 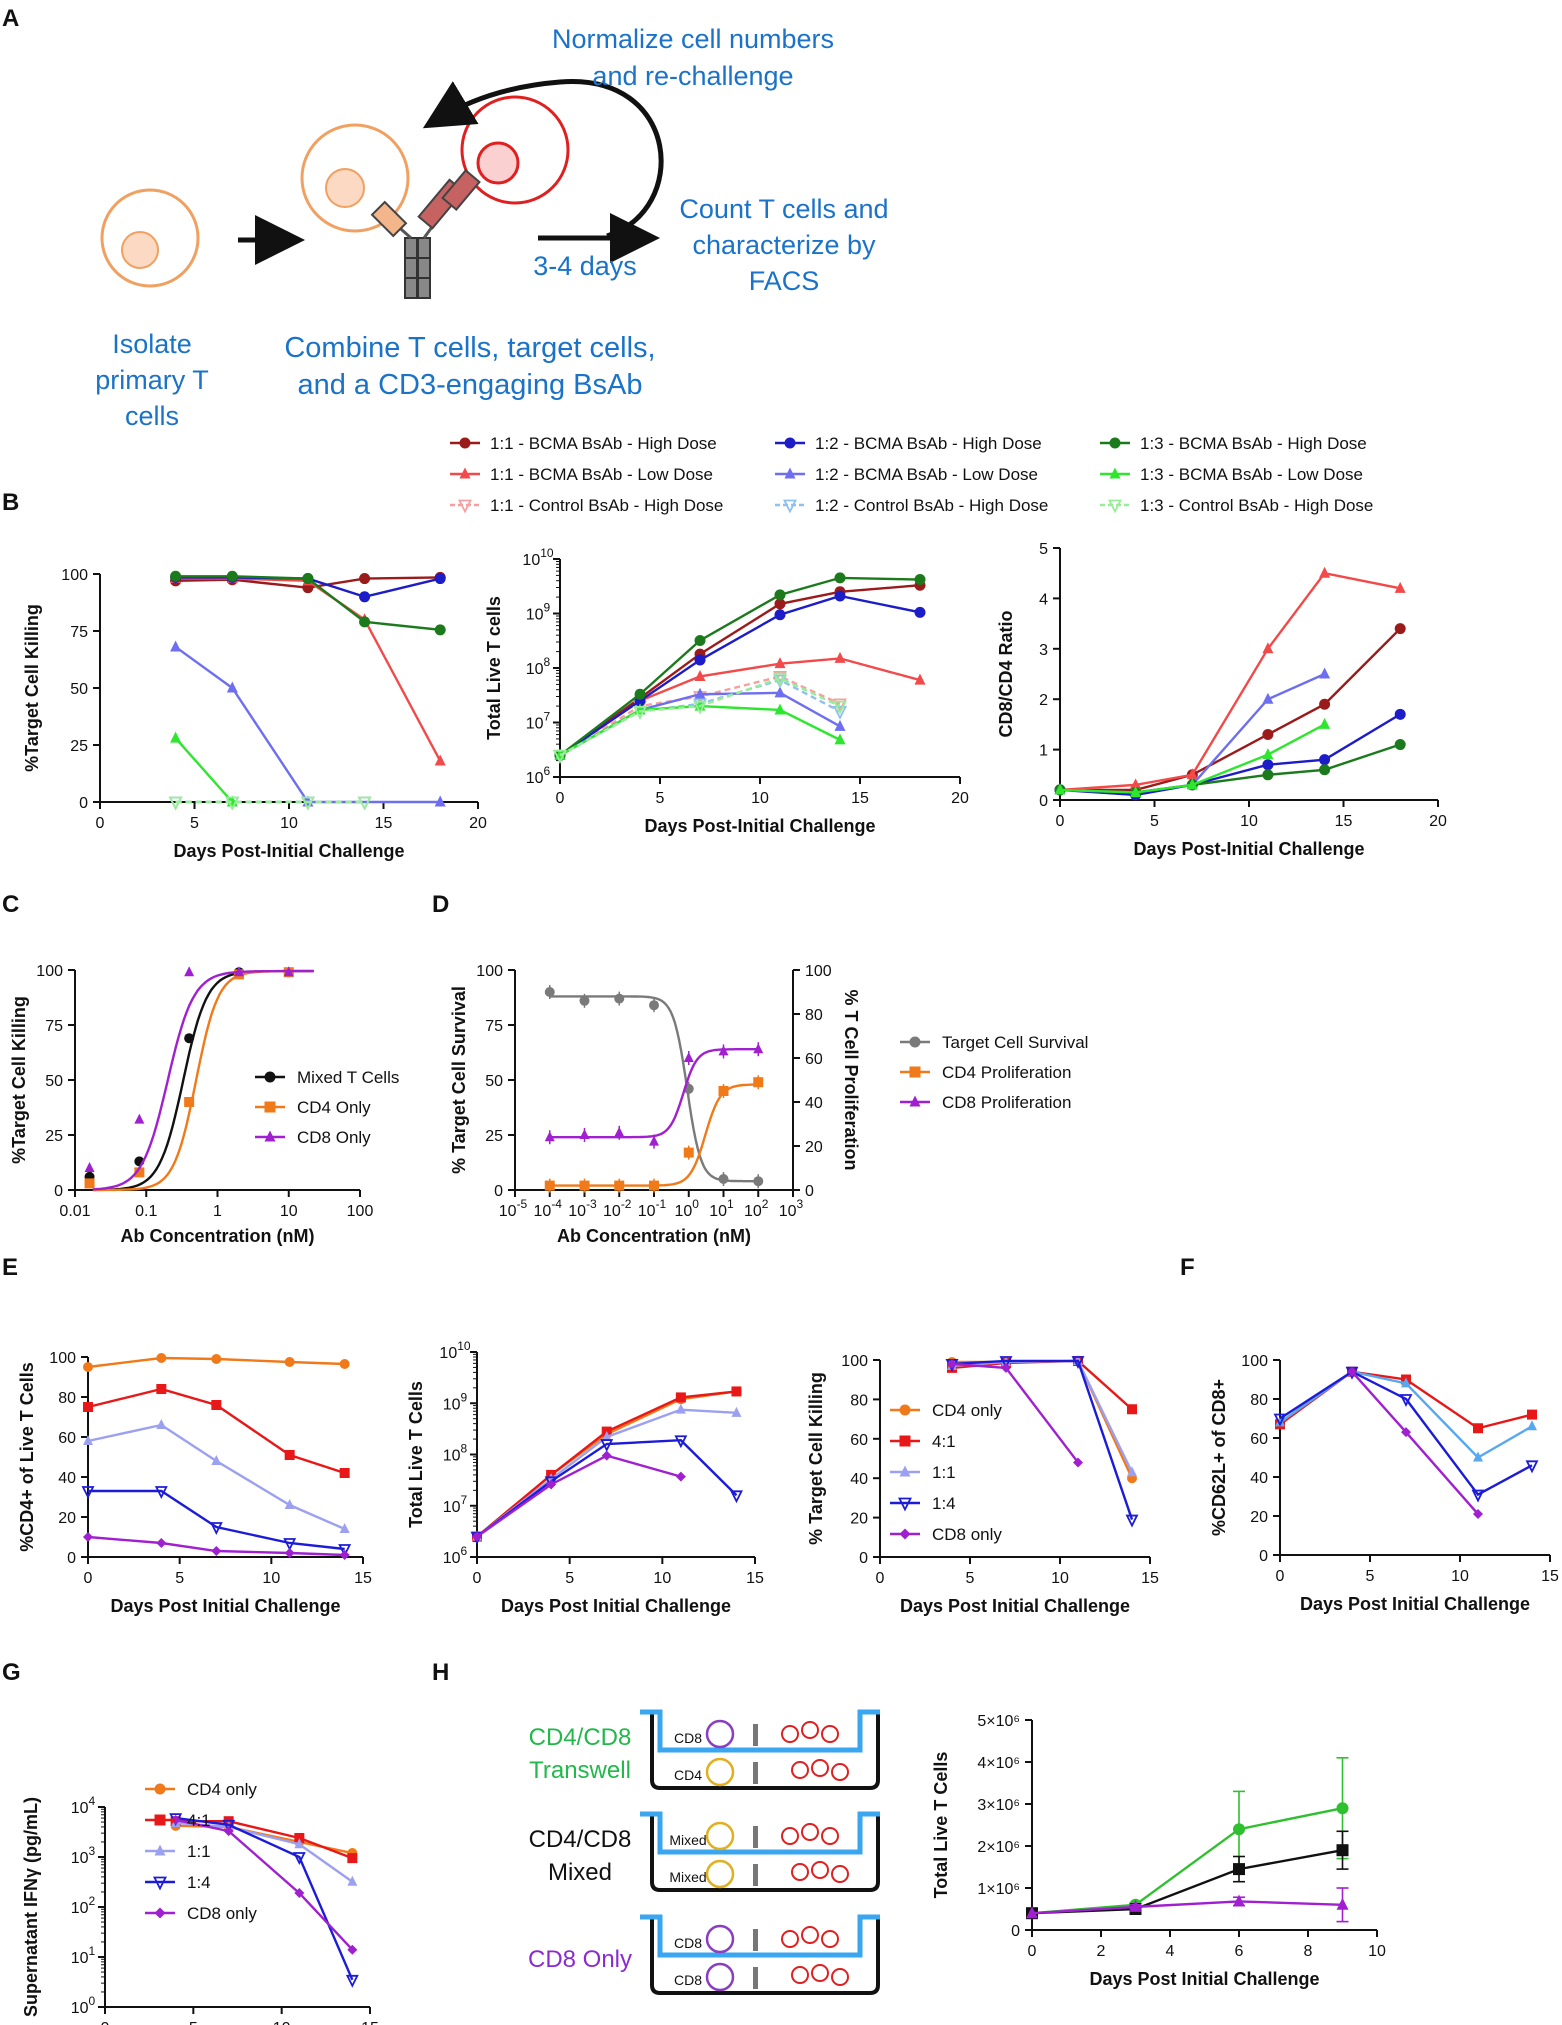 What do you see at coordinates (617, 1208) in the screenshot?
I see `x-tick-label: 10⁻²` at bounding box center [617, 1208].